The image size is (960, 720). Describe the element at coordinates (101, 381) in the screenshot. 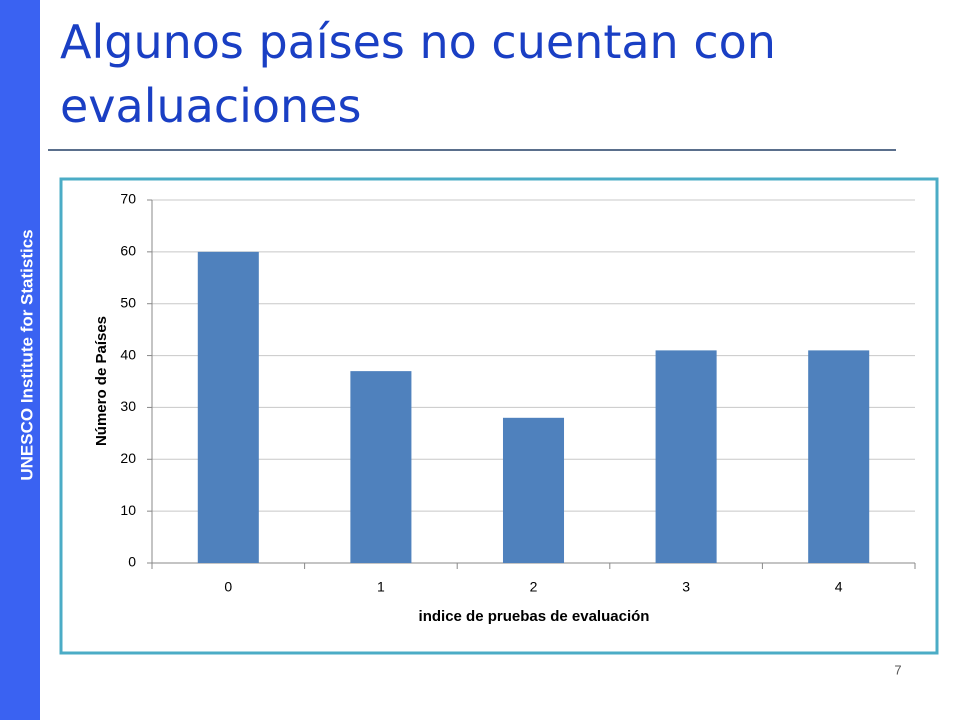

I see `y-axis-label: Número de Países` at that location.